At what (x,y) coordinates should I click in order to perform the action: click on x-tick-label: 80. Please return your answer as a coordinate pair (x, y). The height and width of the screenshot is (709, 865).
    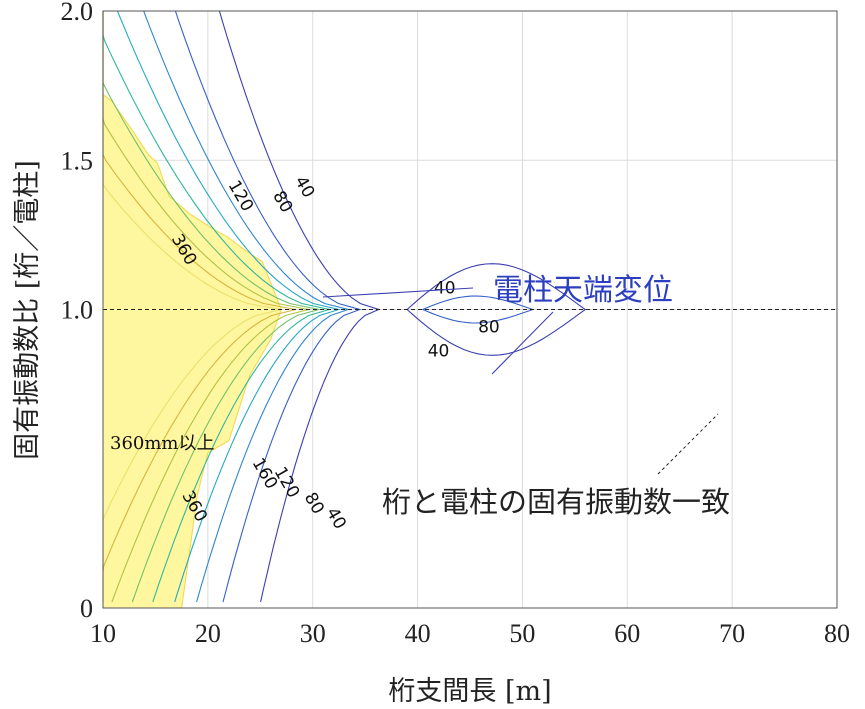
    Looking at the image, I should click on (837, 633).